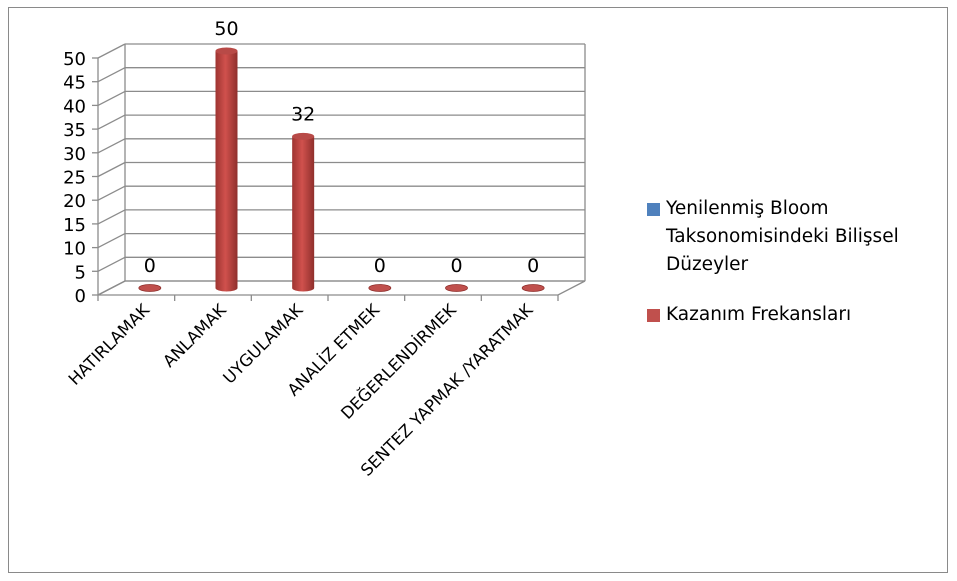 Image resolution: width=957 pixels, height=581 pixels. Describe the element at coordinates (226, 29) in the screenshot. I see `data-label: 50` at that location.